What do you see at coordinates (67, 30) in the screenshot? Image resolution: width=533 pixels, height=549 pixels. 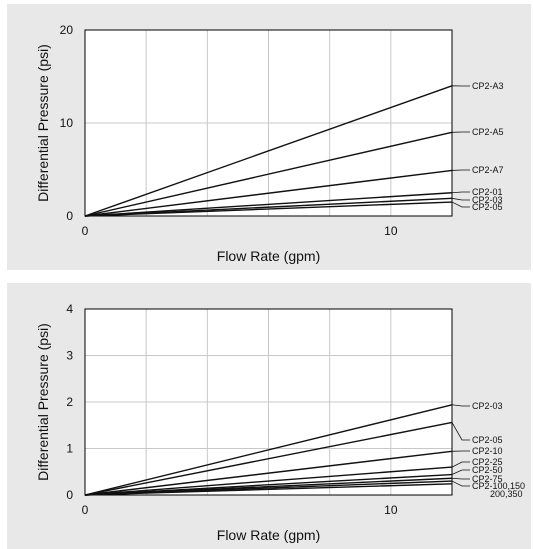 I see `y-tick-label: 20` at bounding box center [67, 30].